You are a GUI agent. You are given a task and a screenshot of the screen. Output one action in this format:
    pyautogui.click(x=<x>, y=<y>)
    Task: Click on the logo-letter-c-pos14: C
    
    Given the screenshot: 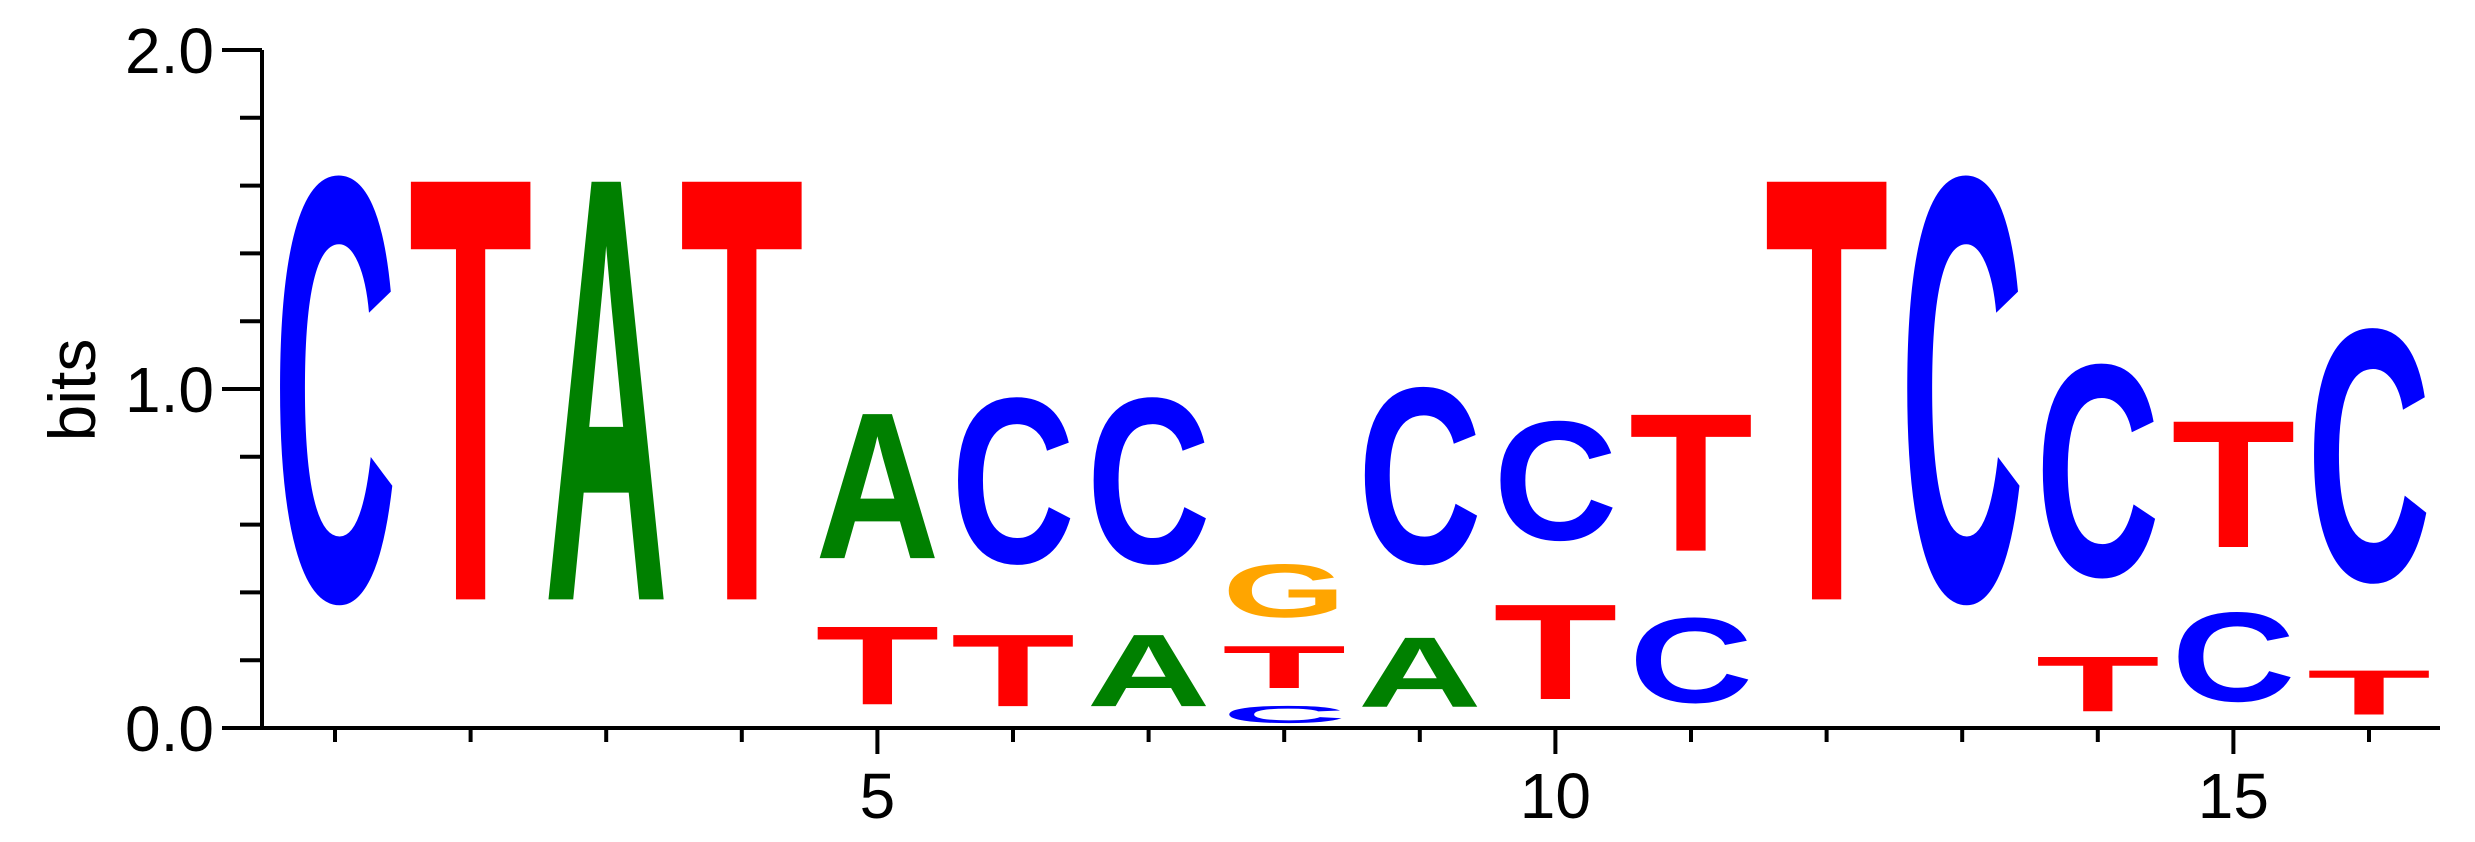 What is the action you would take?
    pyautogui.click(x=2098, y=471)
    